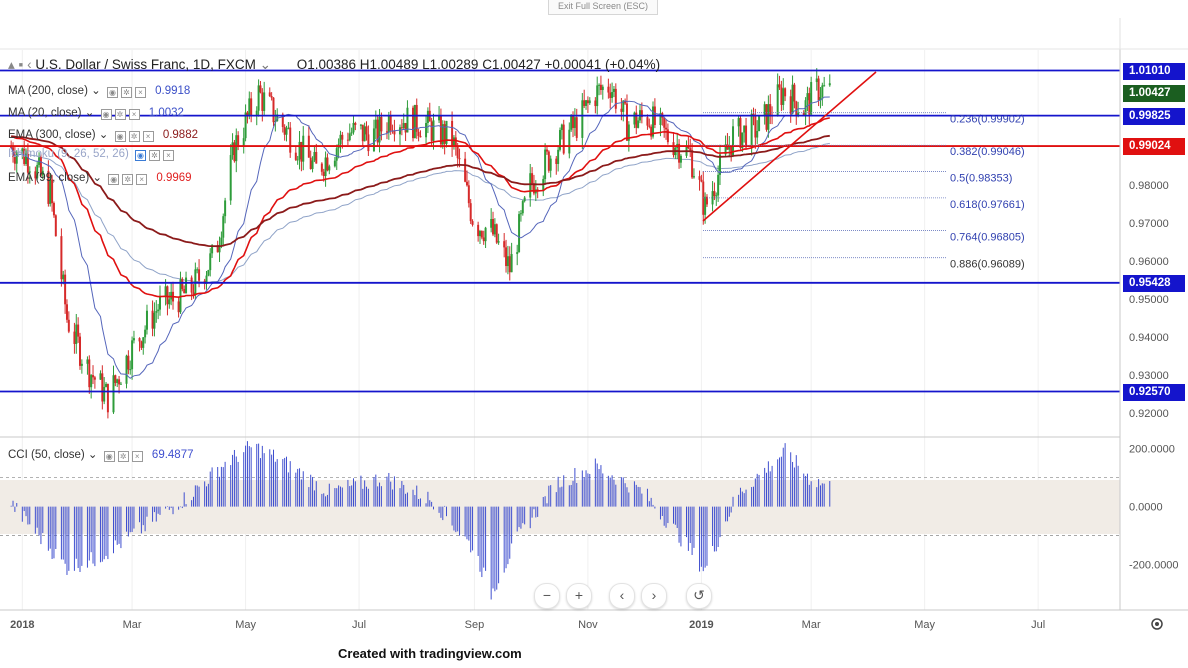 The height and width of the screenshot is (668, 1188). Describe the element at coordinates (1154, 116) in the screenshot. I see `price-label: 0.99825` at that location.